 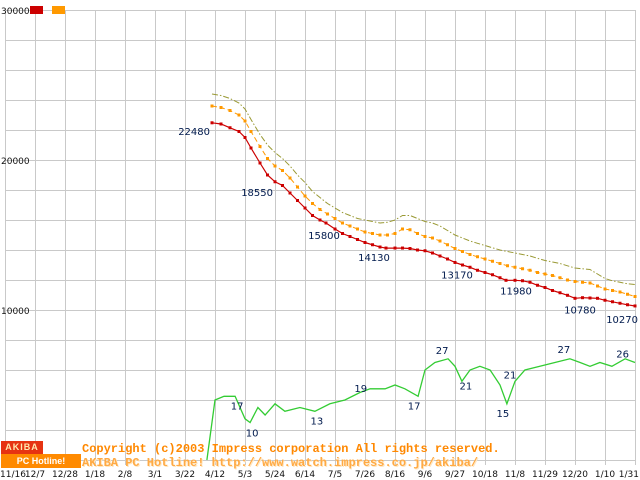 I want to click on x-axis-label: 12/7, so click(x=35, y=475).